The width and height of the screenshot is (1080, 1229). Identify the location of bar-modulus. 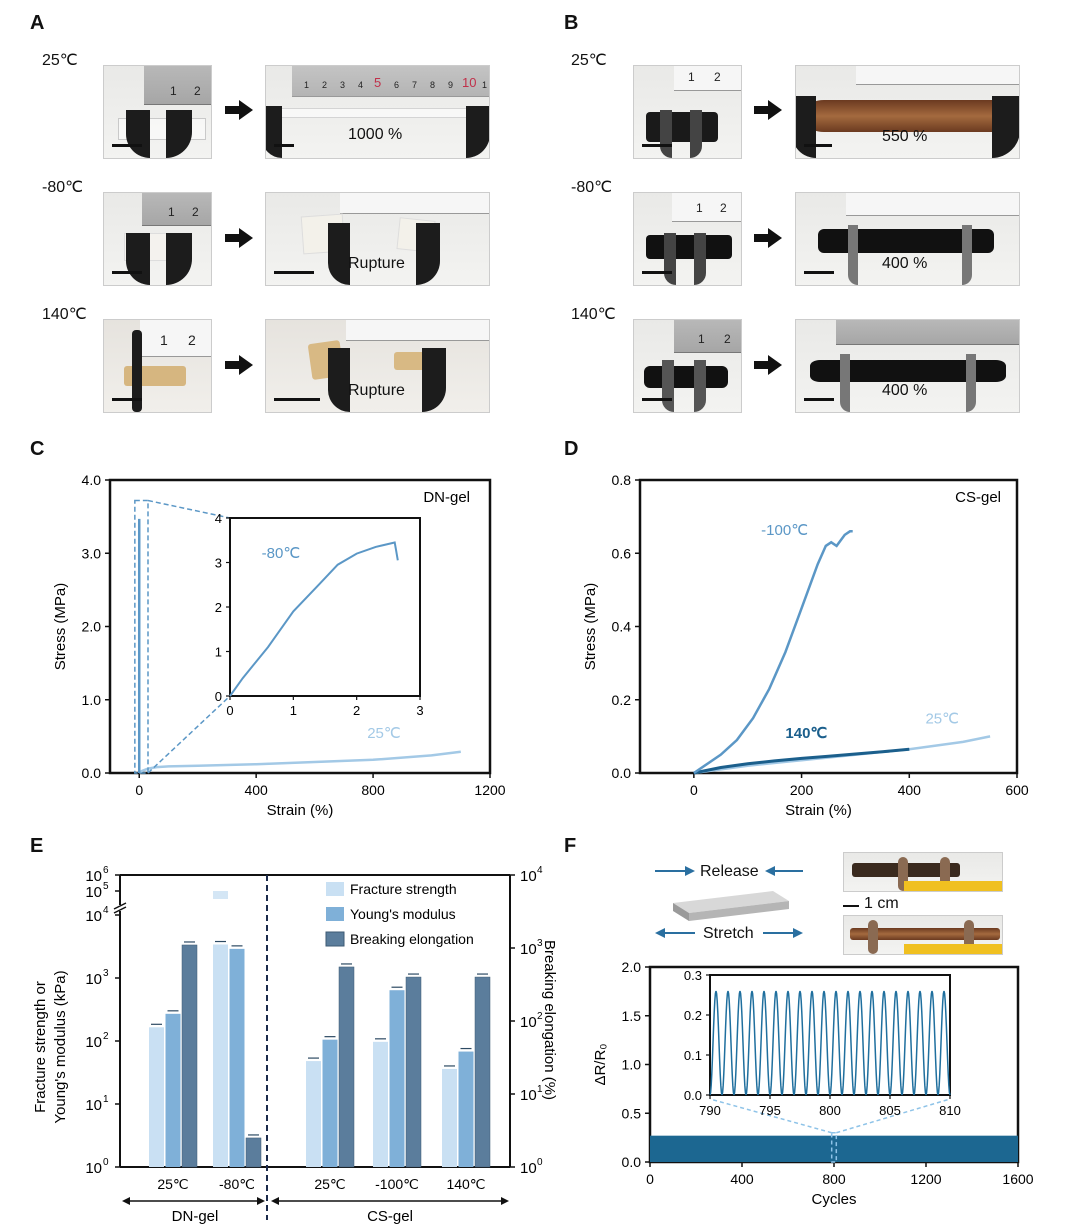
(397, 1078).